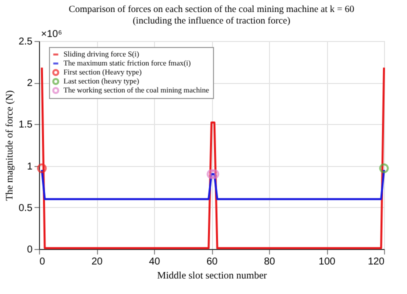  What do you see at coordinates (10, 145) in the screenshot?
I see `y-axis-title: The magnitude of force (N)` at bounding box center [10, 145].